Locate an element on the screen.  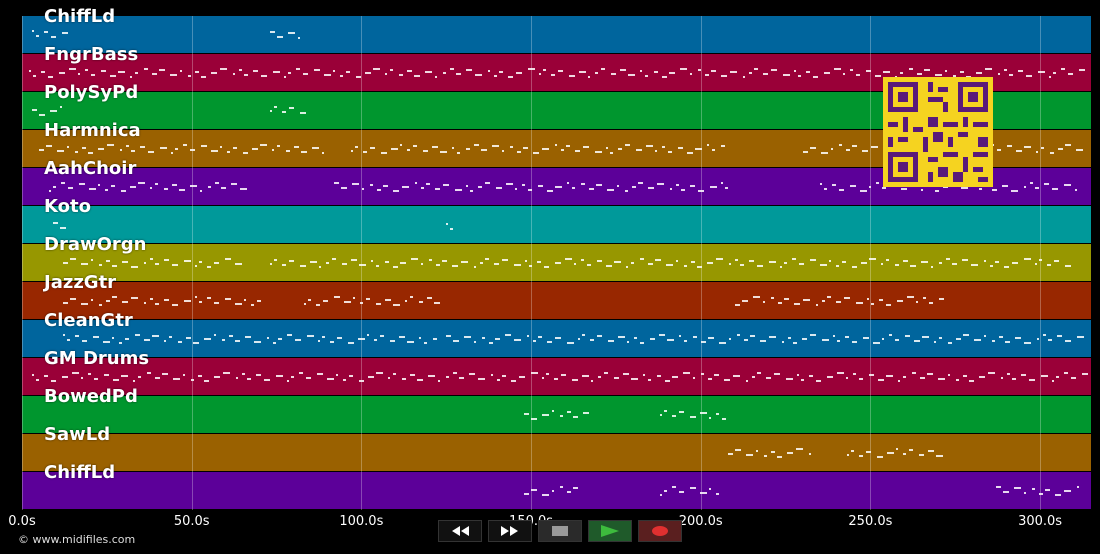
fast-forward-button is located at coordinates (510, 531).